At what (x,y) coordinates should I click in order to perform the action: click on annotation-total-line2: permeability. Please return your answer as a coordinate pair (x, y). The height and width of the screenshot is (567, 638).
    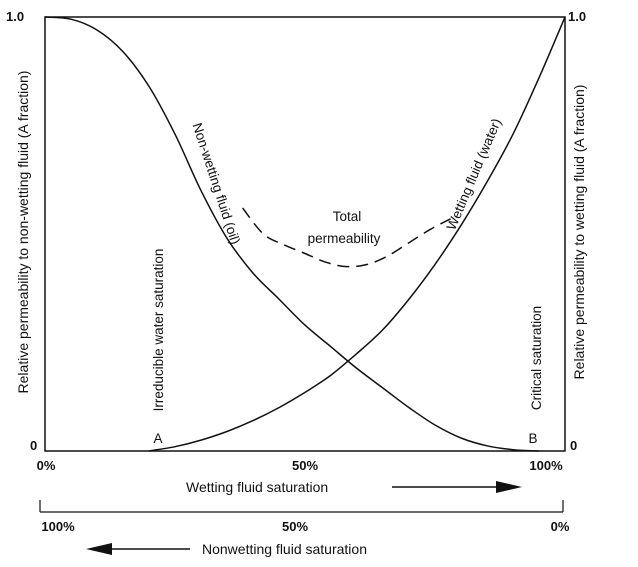
    Looking at the image, I should click on (344, 238).